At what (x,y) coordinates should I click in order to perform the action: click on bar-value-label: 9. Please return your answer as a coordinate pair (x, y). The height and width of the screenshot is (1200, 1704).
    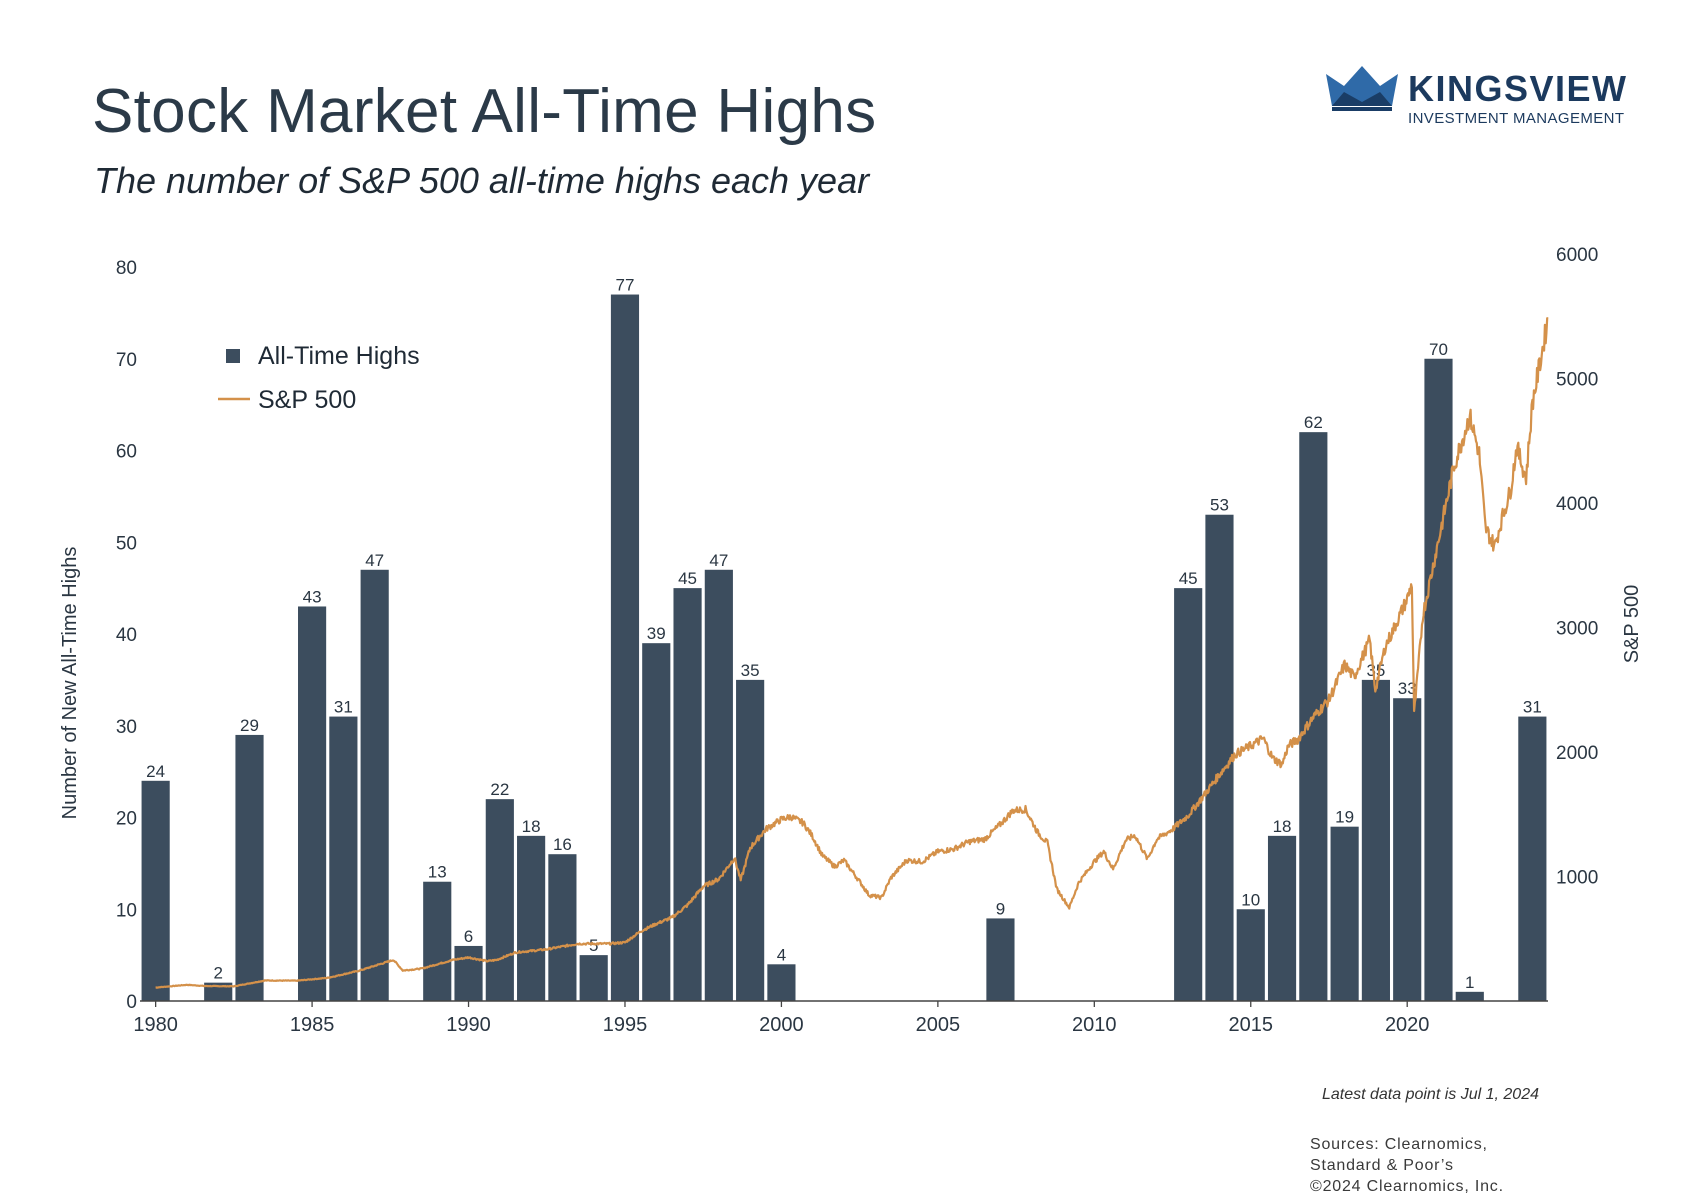
    Looking at the image, I should click on (1000, 908).